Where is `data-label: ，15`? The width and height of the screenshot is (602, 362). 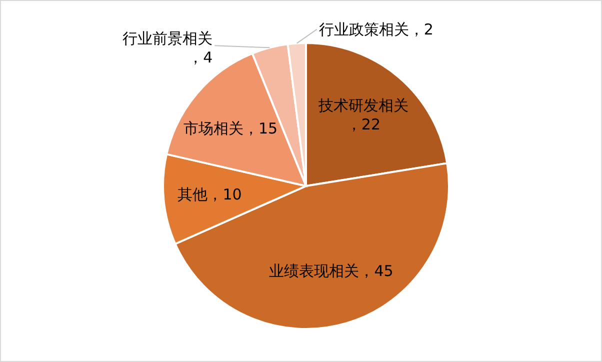 data-label: ，15 is located at coordinates (260, 129).